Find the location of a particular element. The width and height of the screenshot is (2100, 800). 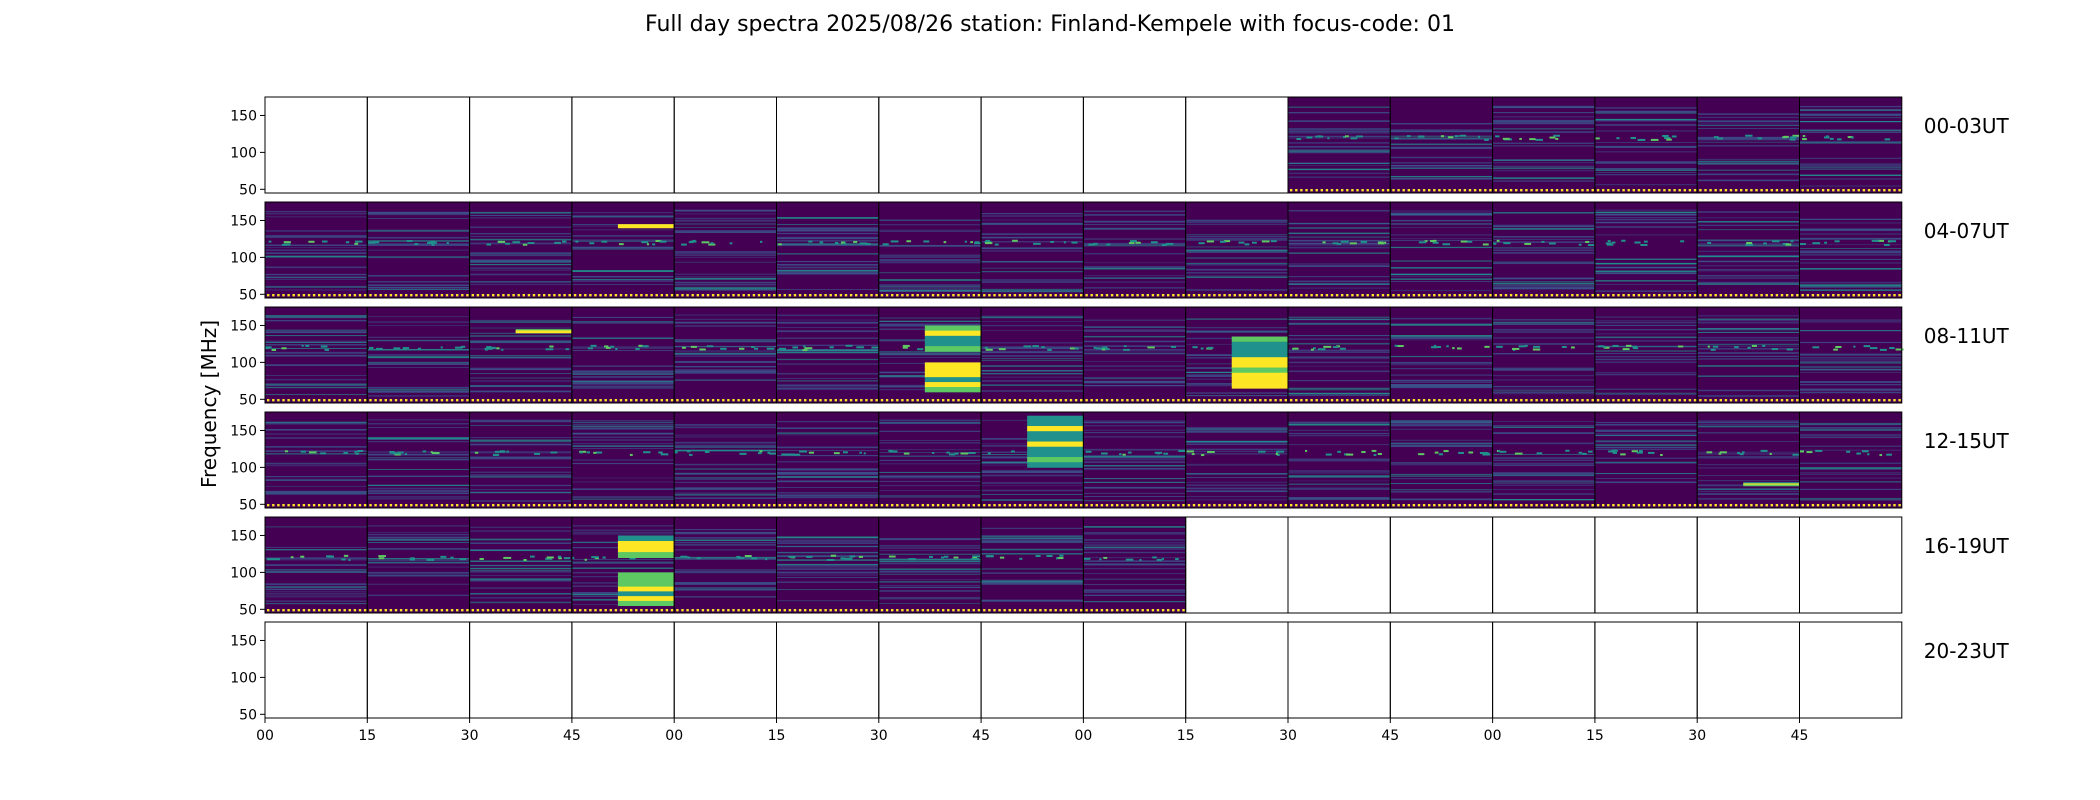

x-tick-label: 30 is located at coordinates (1697, 736).